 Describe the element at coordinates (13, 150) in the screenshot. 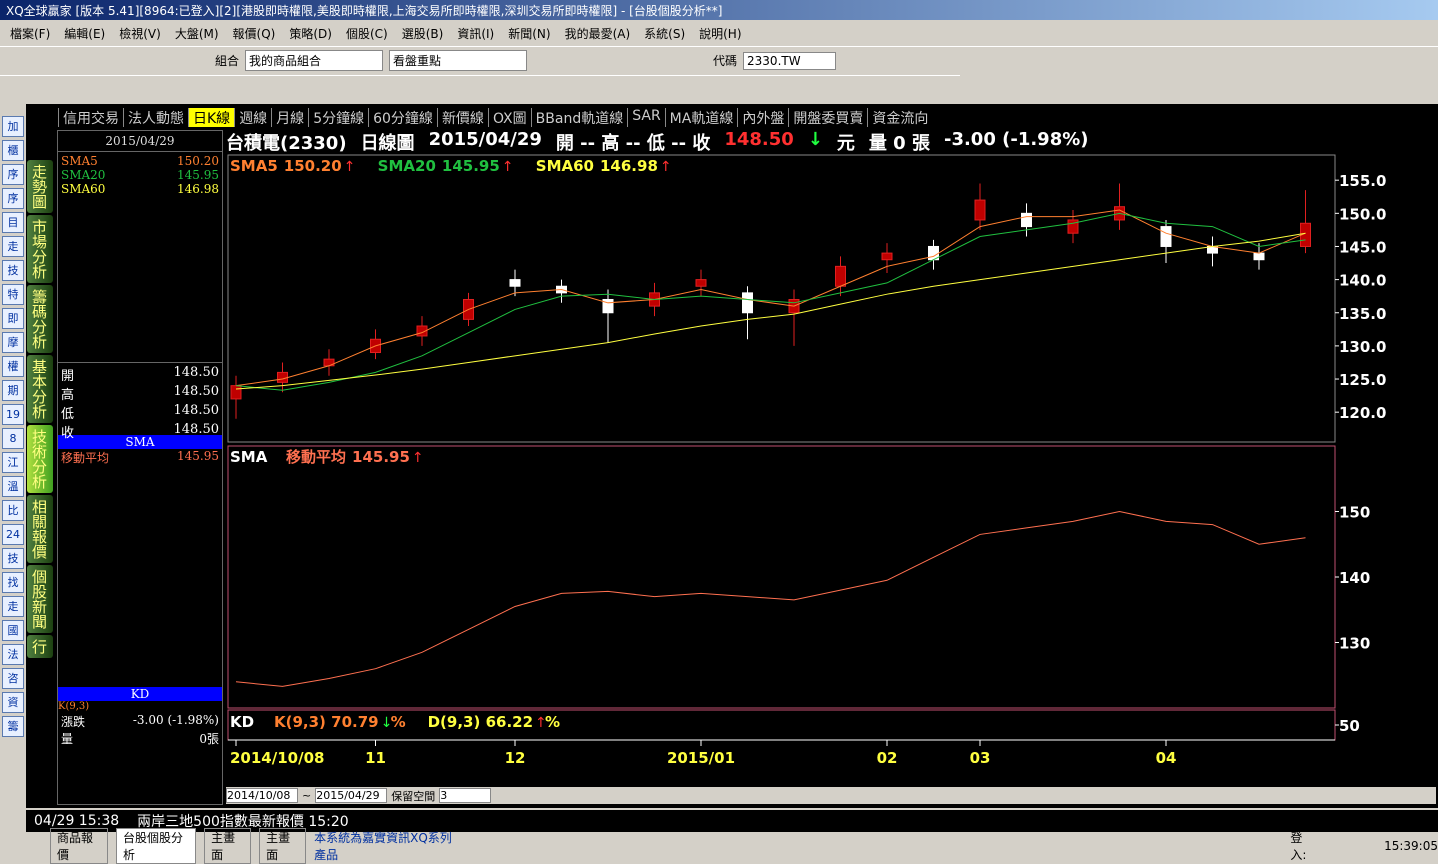

I see `side-icon: 櫃` at that location.